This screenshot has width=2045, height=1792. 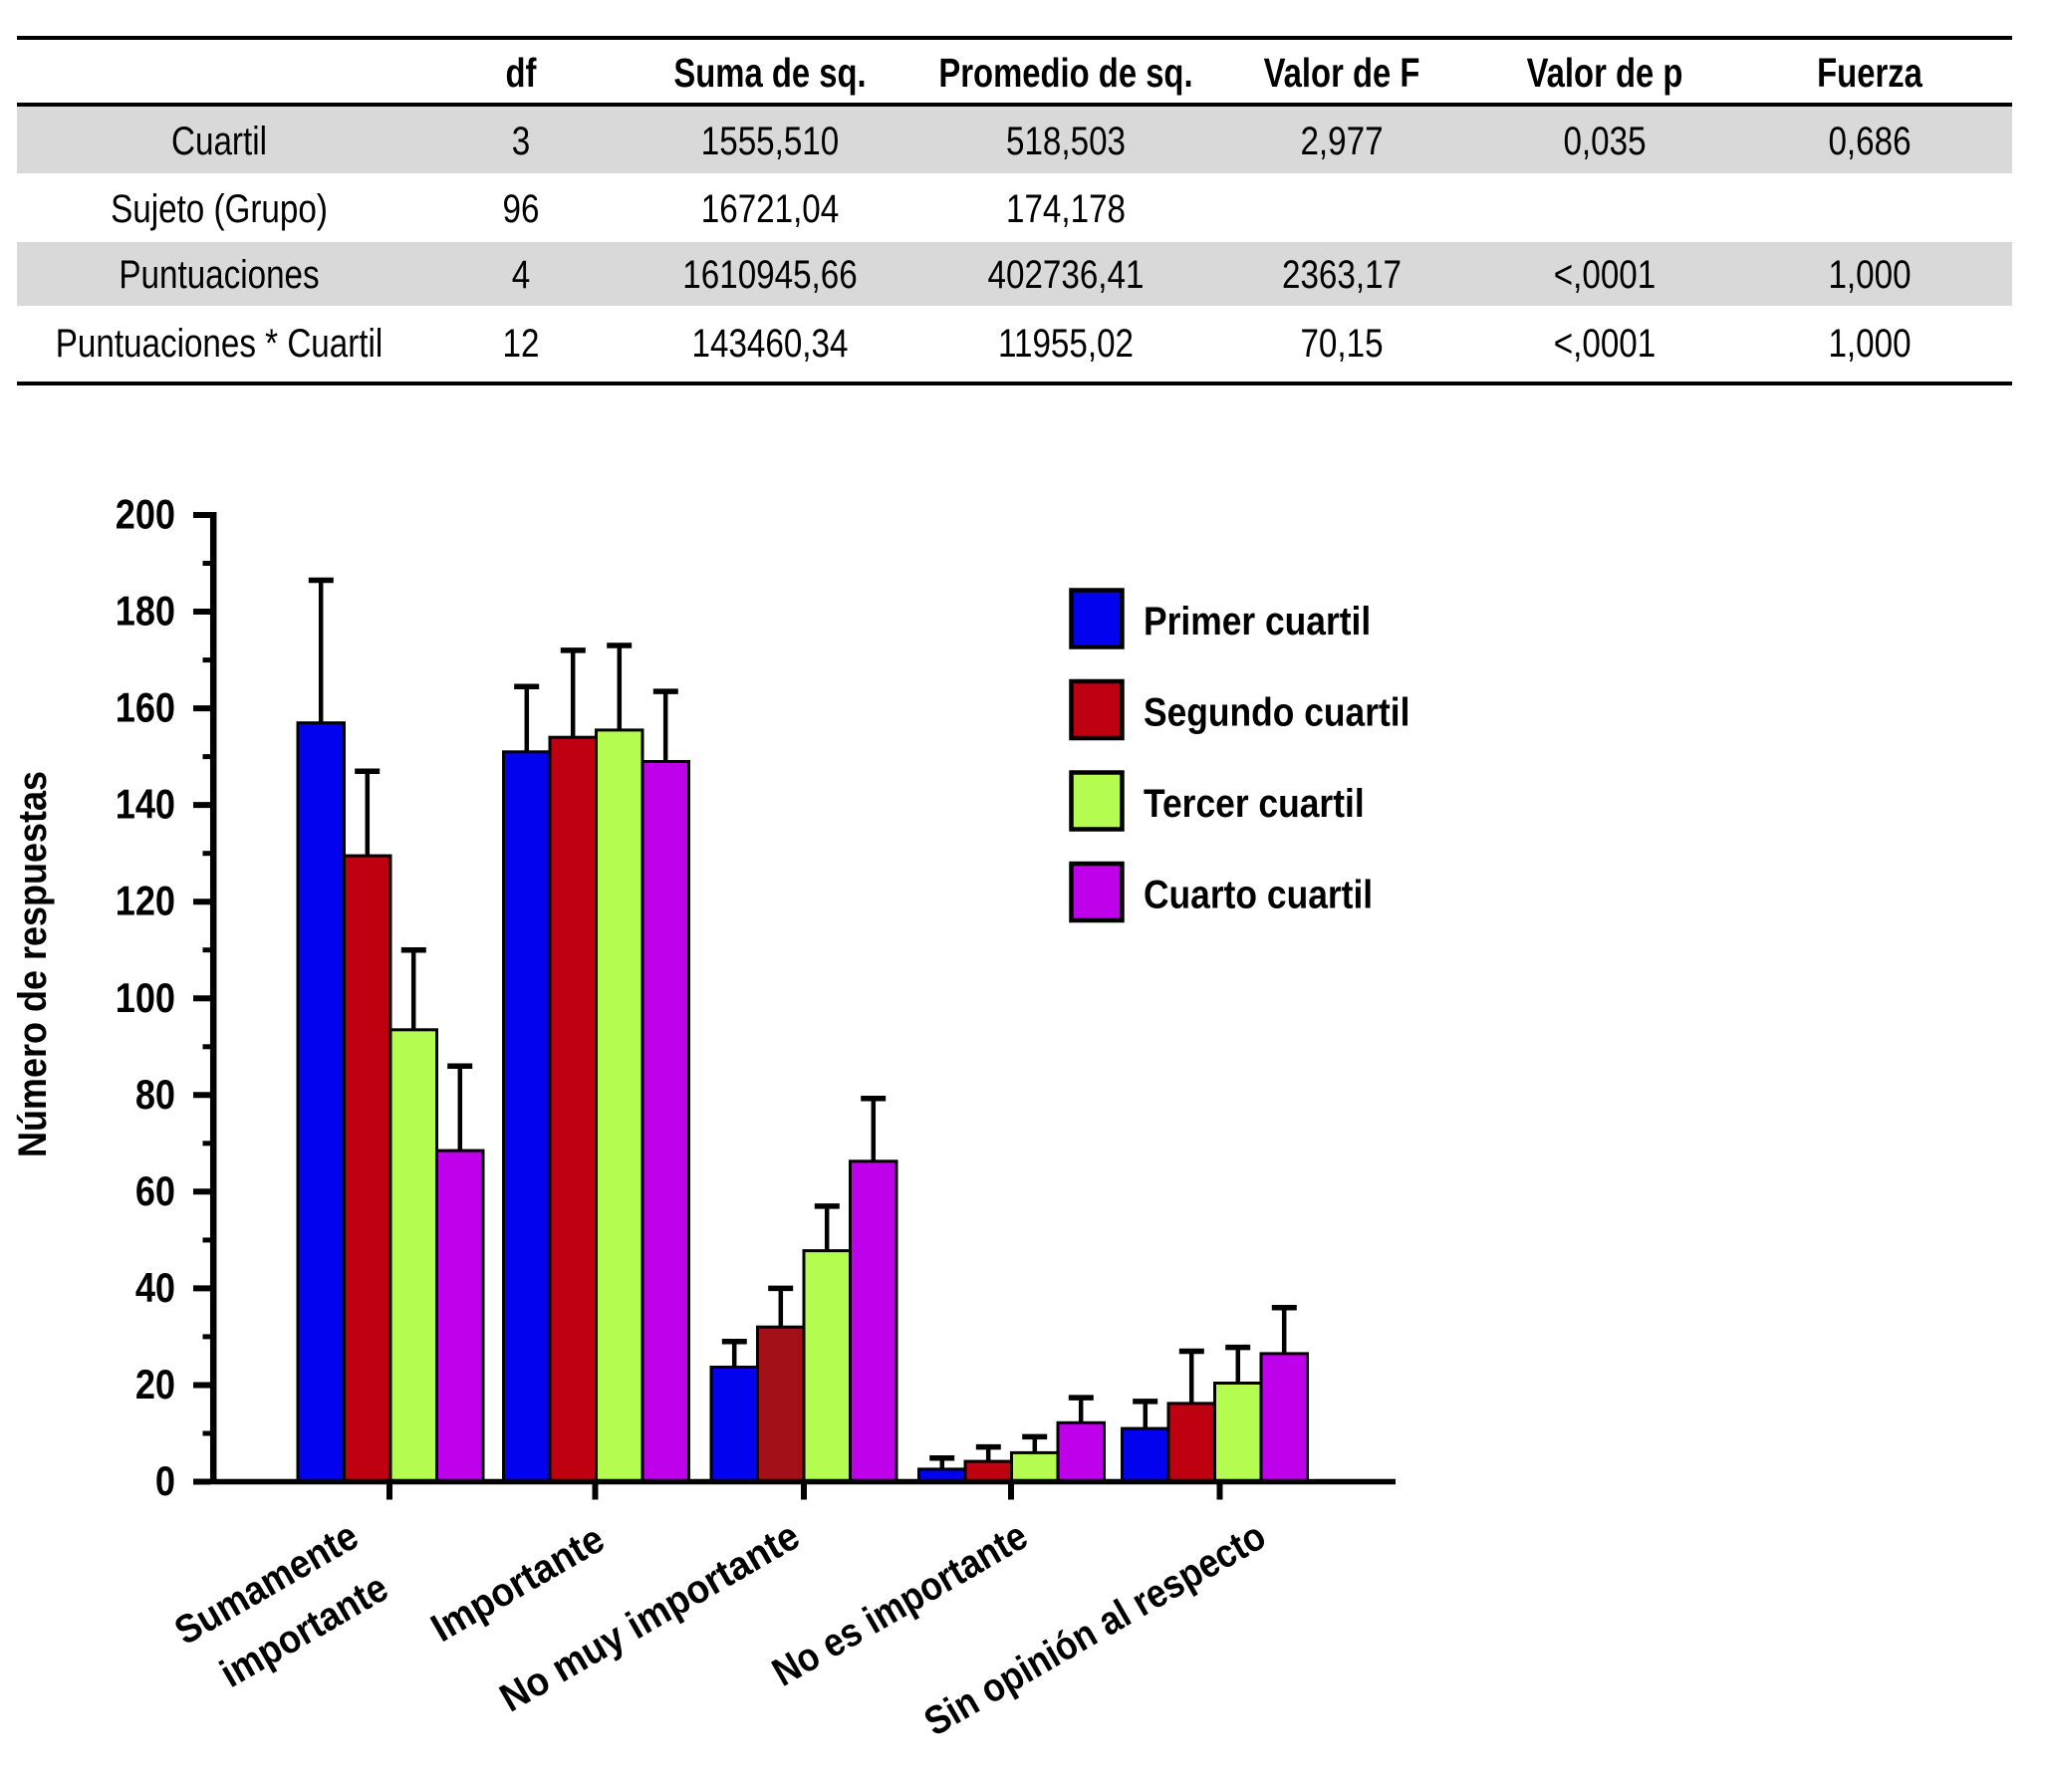 I want to click on svg-text: 140, so click(x=145, y=805).